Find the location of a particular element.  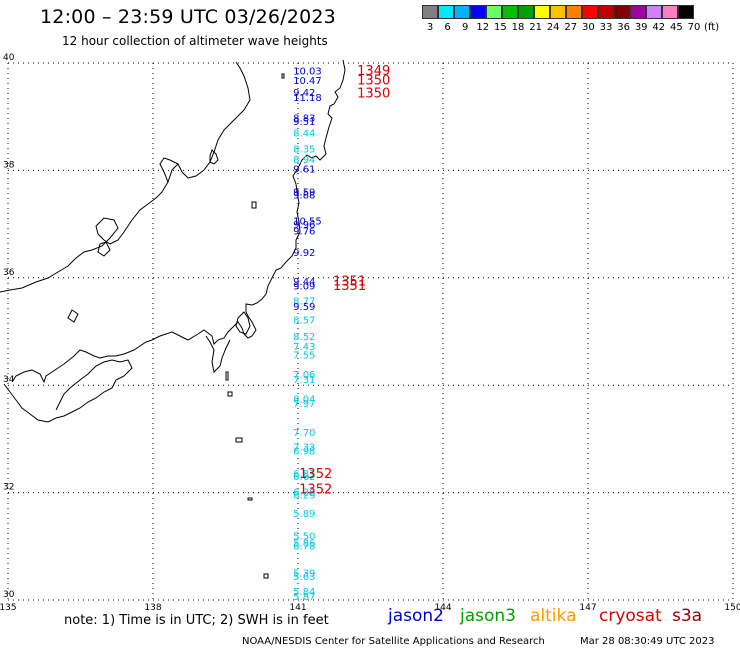

wave-height-label: 8.35 is located at coordinates (304, 150).